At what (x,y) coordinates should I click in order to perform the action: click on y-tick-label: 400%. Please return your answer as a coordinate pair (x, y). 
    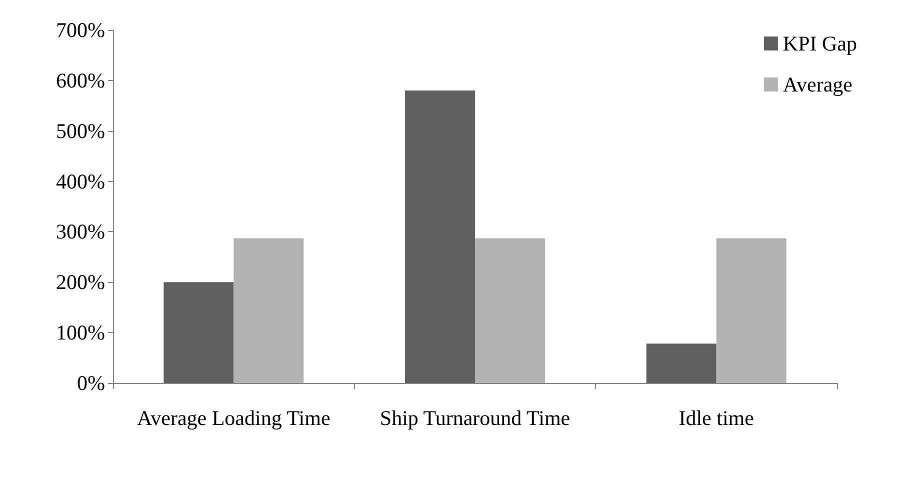
    Looking at the image, I should click on (80, 181).